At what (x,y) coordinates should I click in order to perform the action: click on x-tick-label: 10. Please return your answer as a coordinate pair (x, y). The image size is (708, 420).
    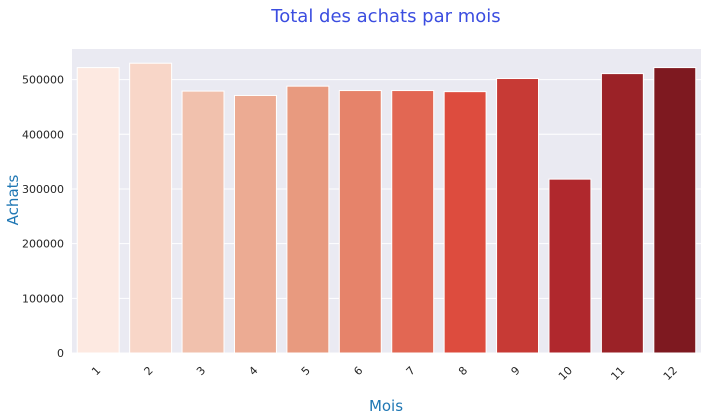
    Looking at the image, I should click on (565, 373).